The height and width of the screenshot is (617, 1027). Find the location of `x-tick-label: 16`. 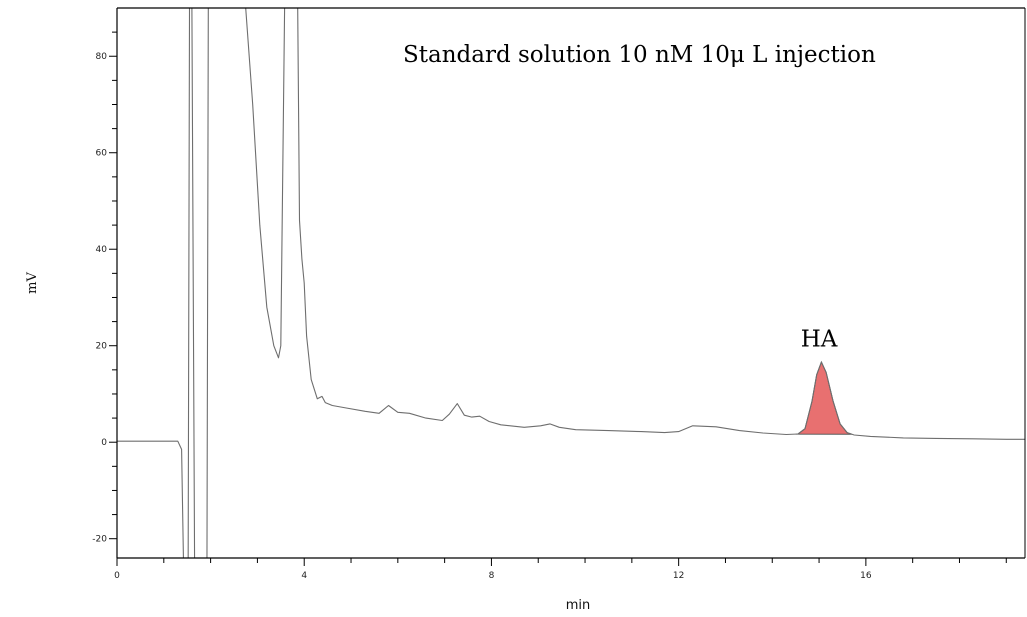

x-tick-label: 16 is located at coordinates (866, 576).